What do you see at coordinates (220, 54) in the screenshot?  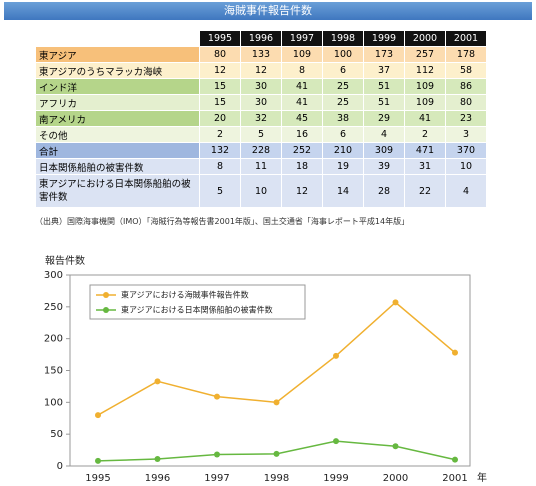 I see `cell: 80` at bounding box center [220, 54].